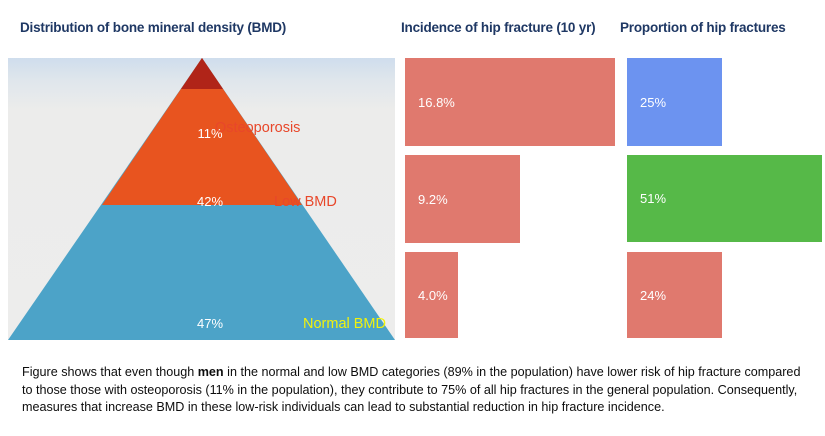 The height and width of the screenshot is (436, 825). What do you see at coordinates (210, 201) in the screenshot?
I see `pyramid-pct-low-bmd: 42%` at bounding box center [210, 201].